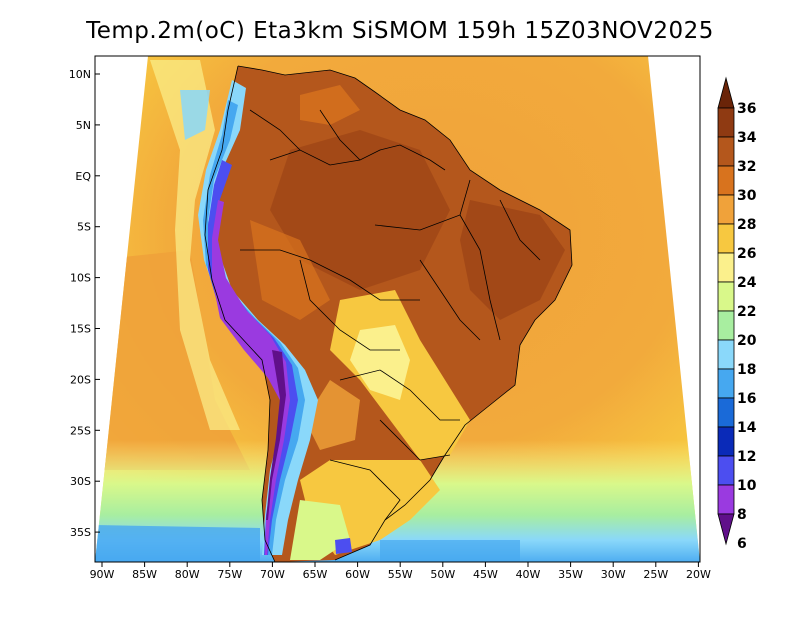 Image resolution: width=800 pixels, height=618 pixels. What do you see at coordinates (742, 544) in the screenshot?
I see `colorbar-label: 6` at bounding box center [742, 544].